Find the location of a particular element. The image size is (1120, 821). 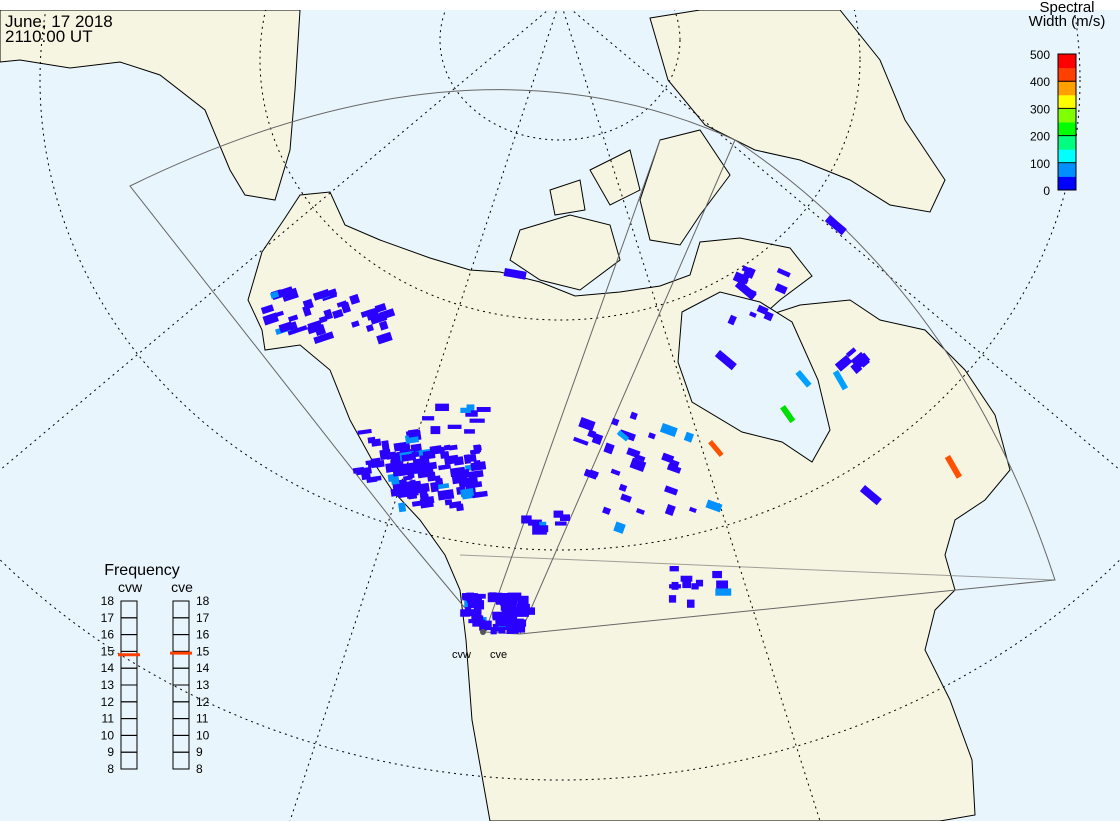

radar-label-cve: cve is located at coordinates (498, 655).